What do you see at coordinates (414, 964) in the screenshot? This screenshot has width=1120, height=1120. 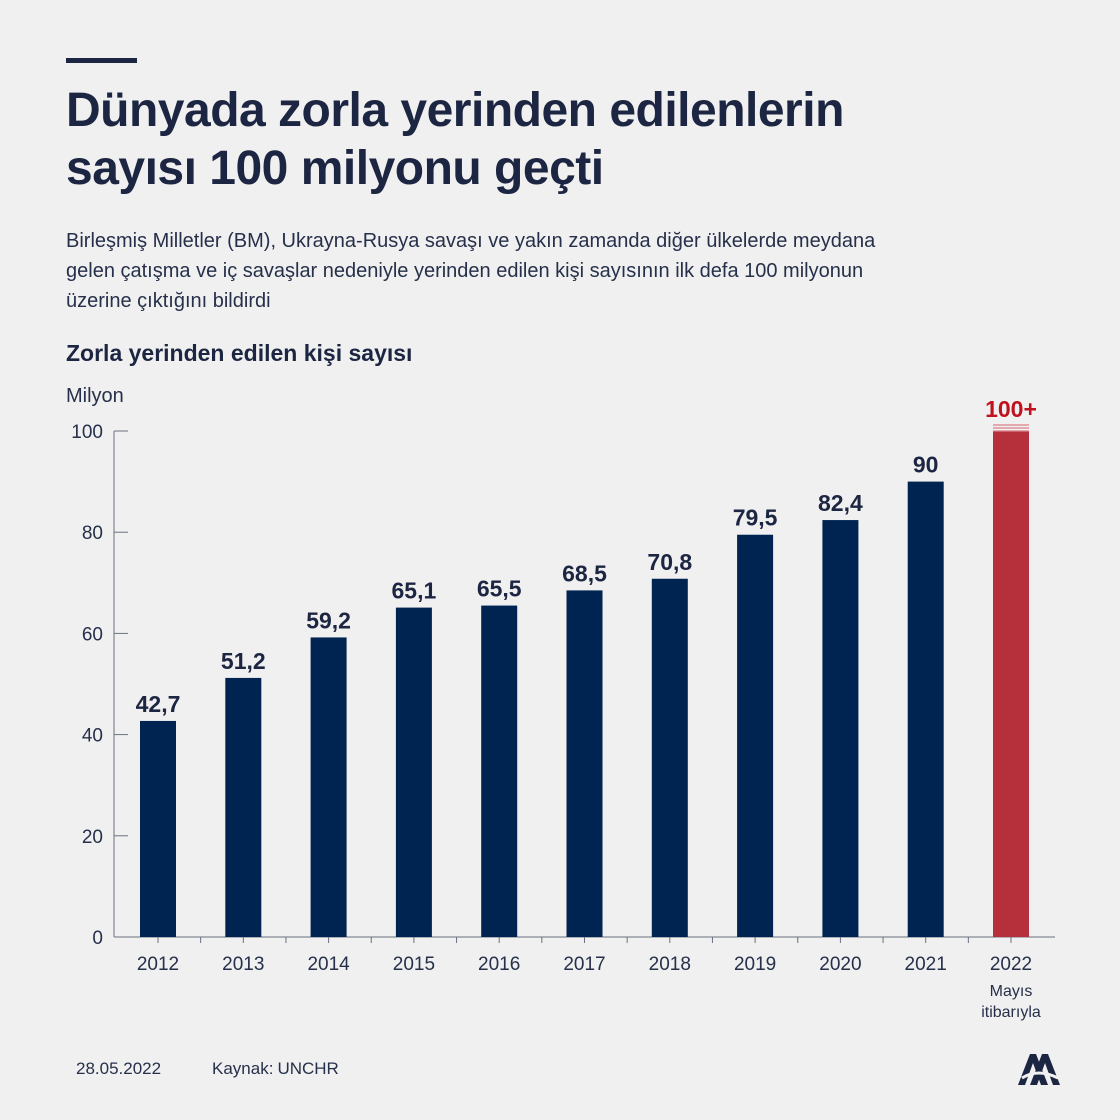 I see `x-tick-label-2015: 2015` at bounding box center [414, 964].